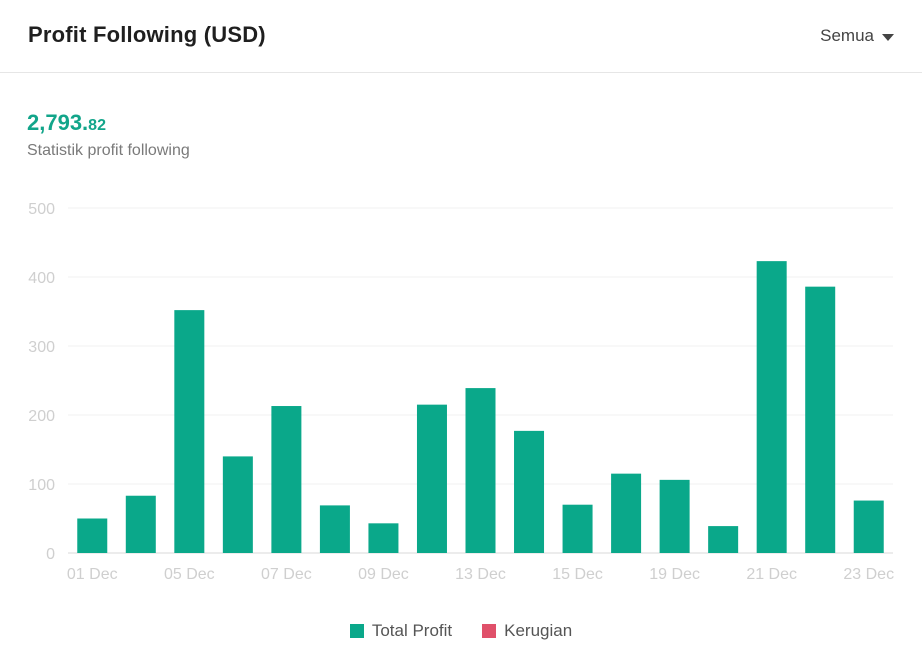 Image resolution: width=922 pixels, height=657 pixels. Describe the element at coordinates (58, 122) in the screenshot. I see `amount-integer: 2,793.` at that location.